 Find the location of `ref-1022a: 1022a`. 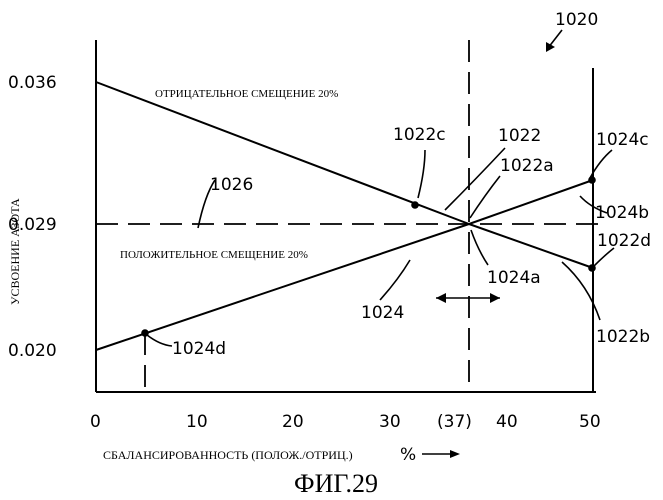

ref-1022a: 1022a is located at coordinates (527, 166).